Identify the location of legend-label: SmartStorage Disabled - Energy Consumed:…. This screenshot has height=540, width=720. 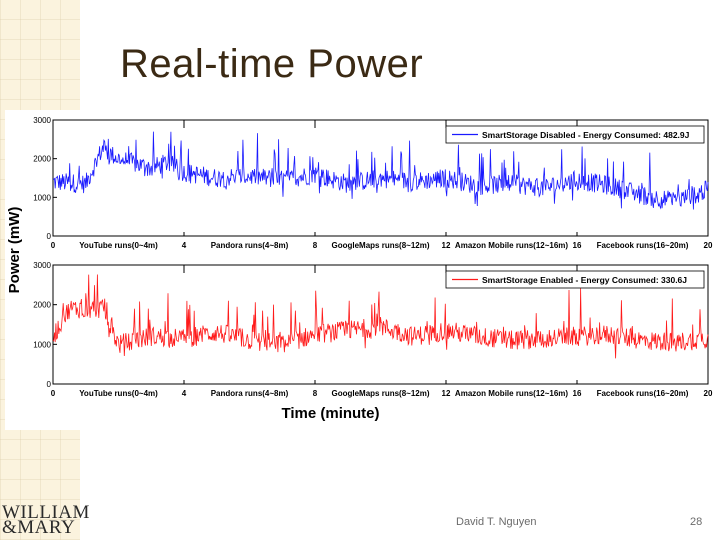
(586, 135).